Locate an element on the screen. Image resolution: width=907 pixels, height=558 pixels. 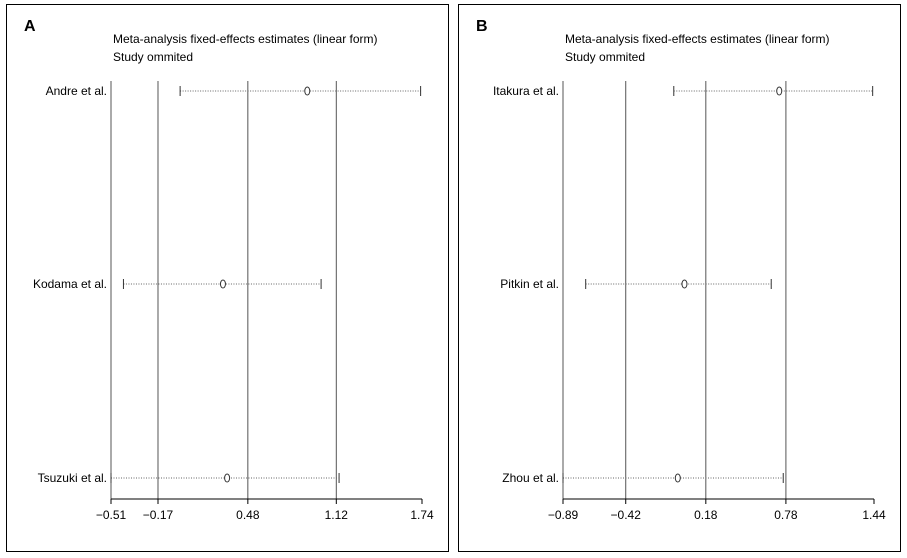
study-label: Itakura et al. is located at coordinates (526, 91).